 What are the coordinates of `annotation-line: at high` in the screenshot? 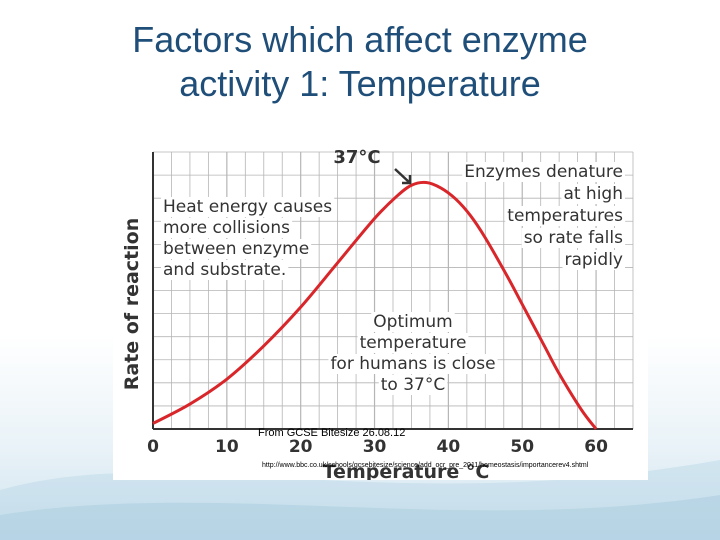 It's located at (593, 194).